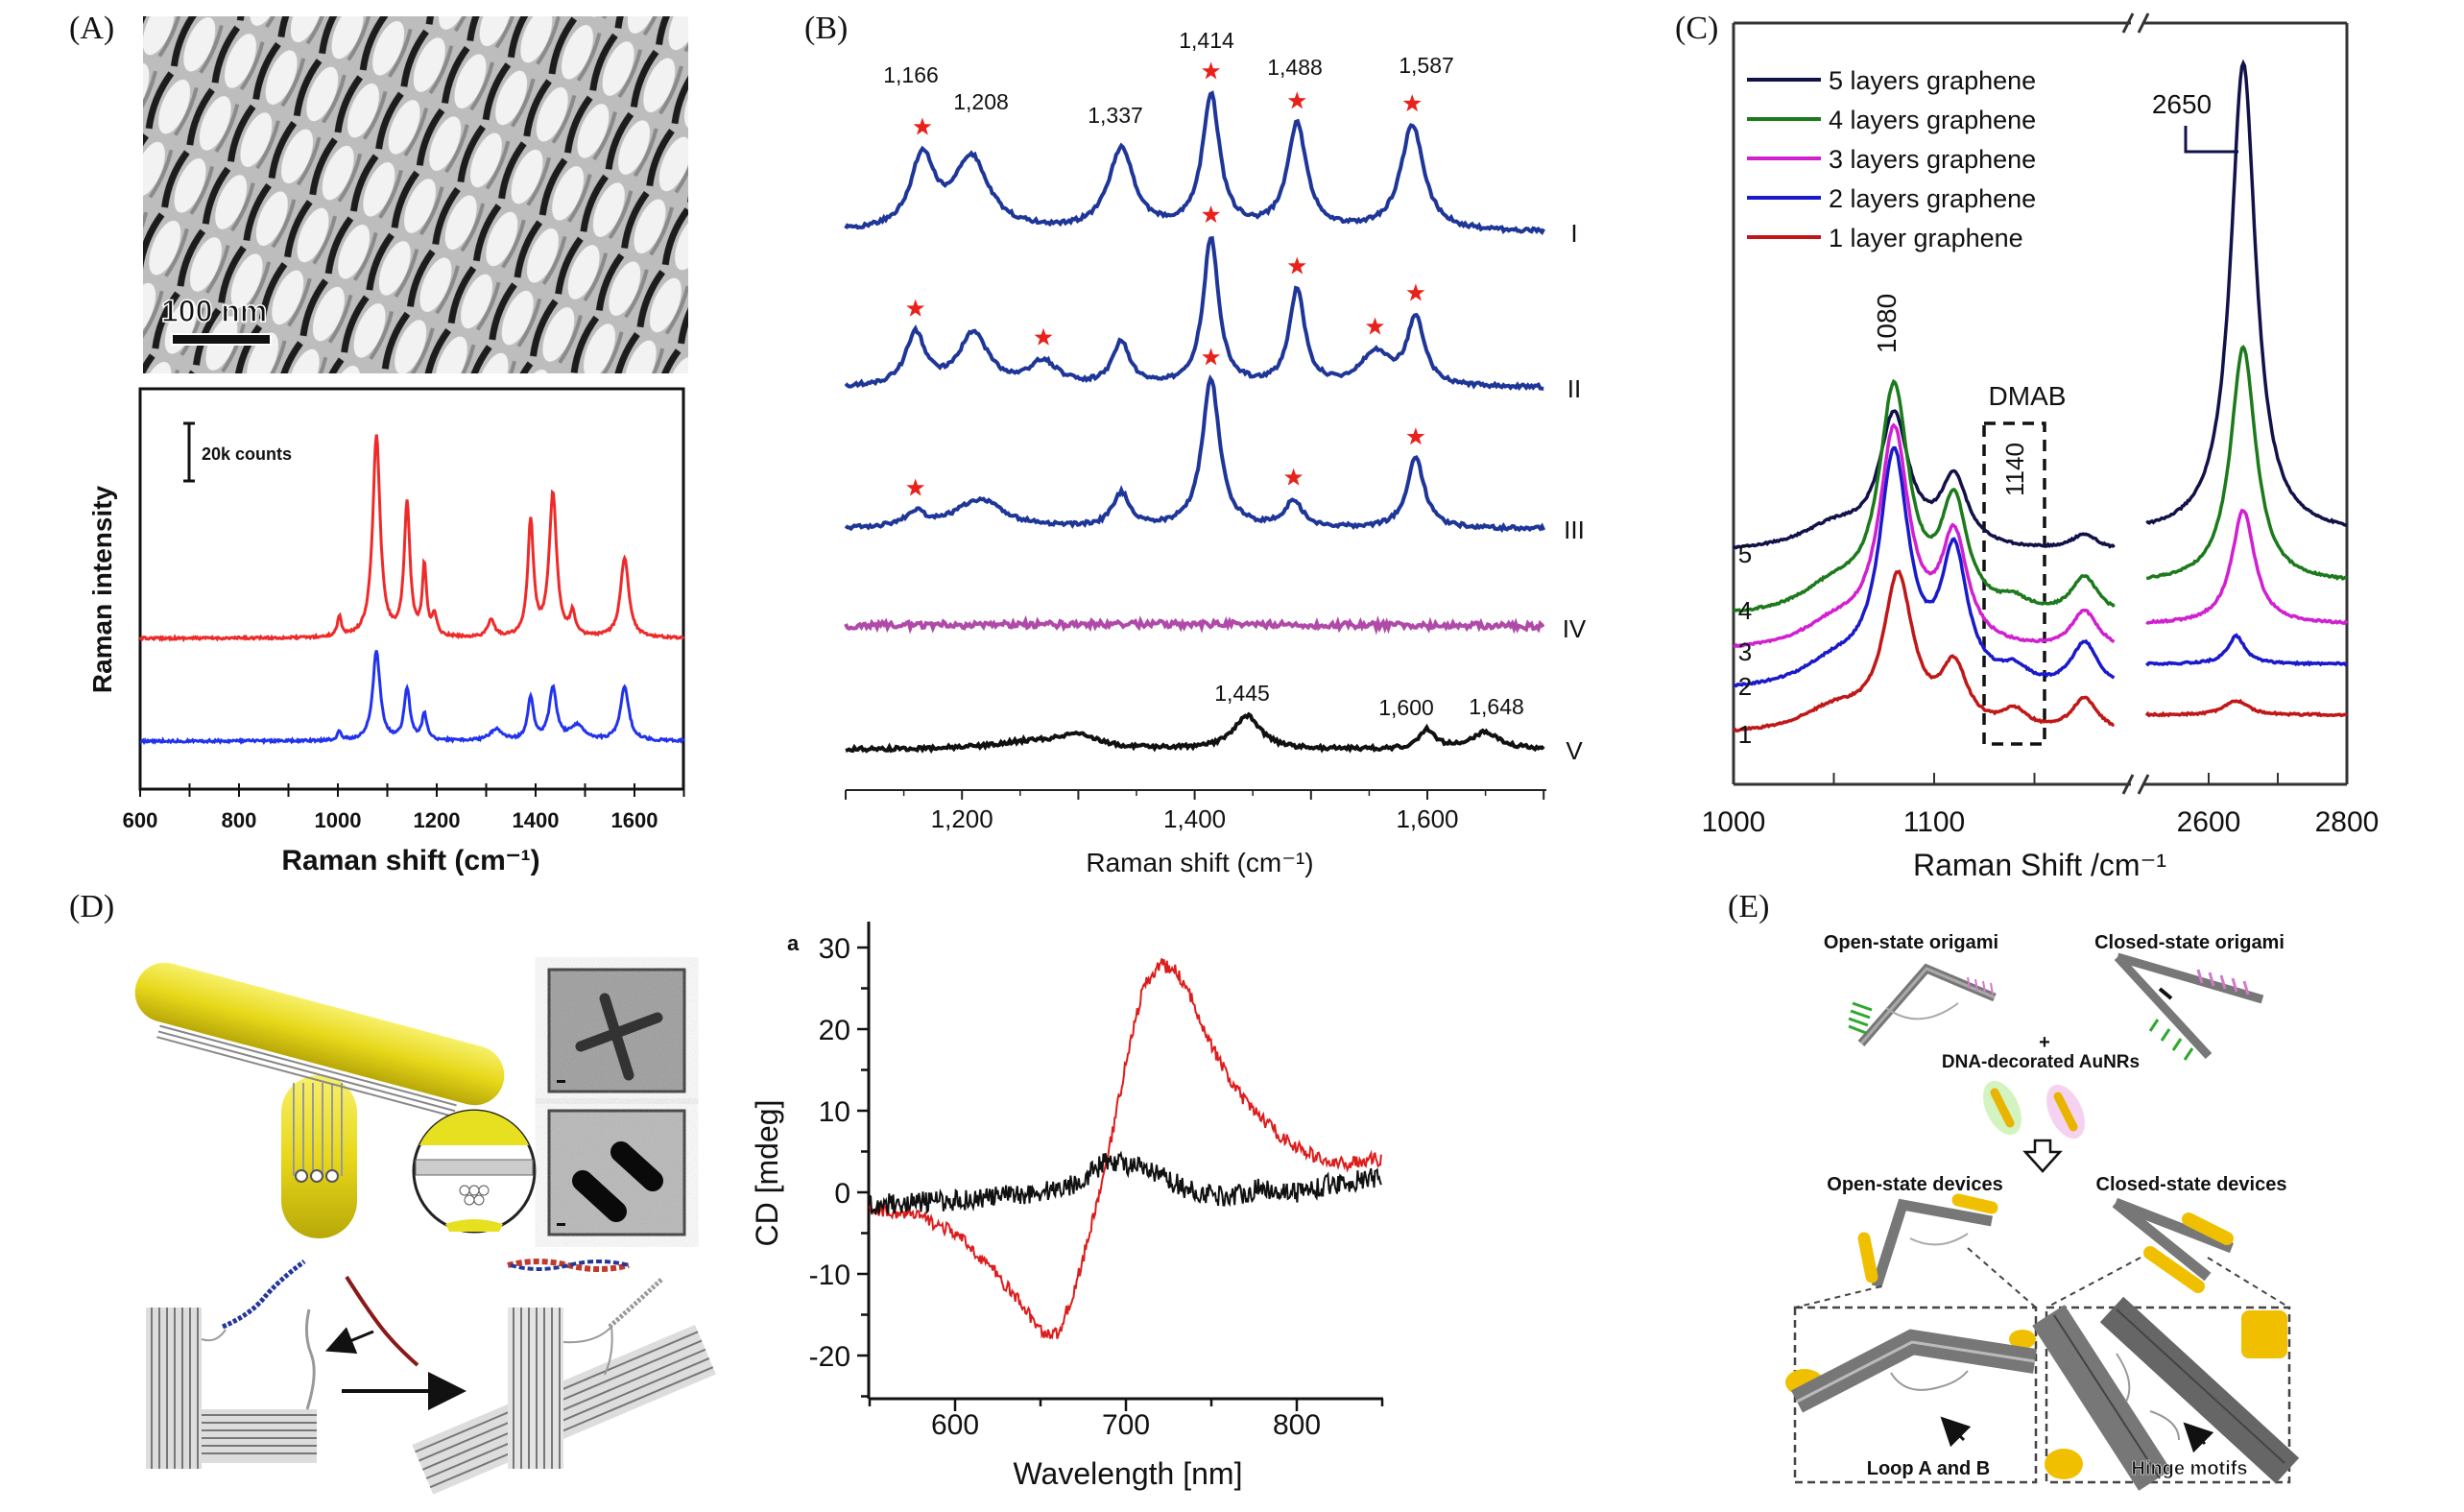 The height and width of the screenshot is (1512, 2464). What do you see at coordinates (962, 818) in the screenshot?
I see `x-tick-label: 1,200` at bounding box center [962, 818].